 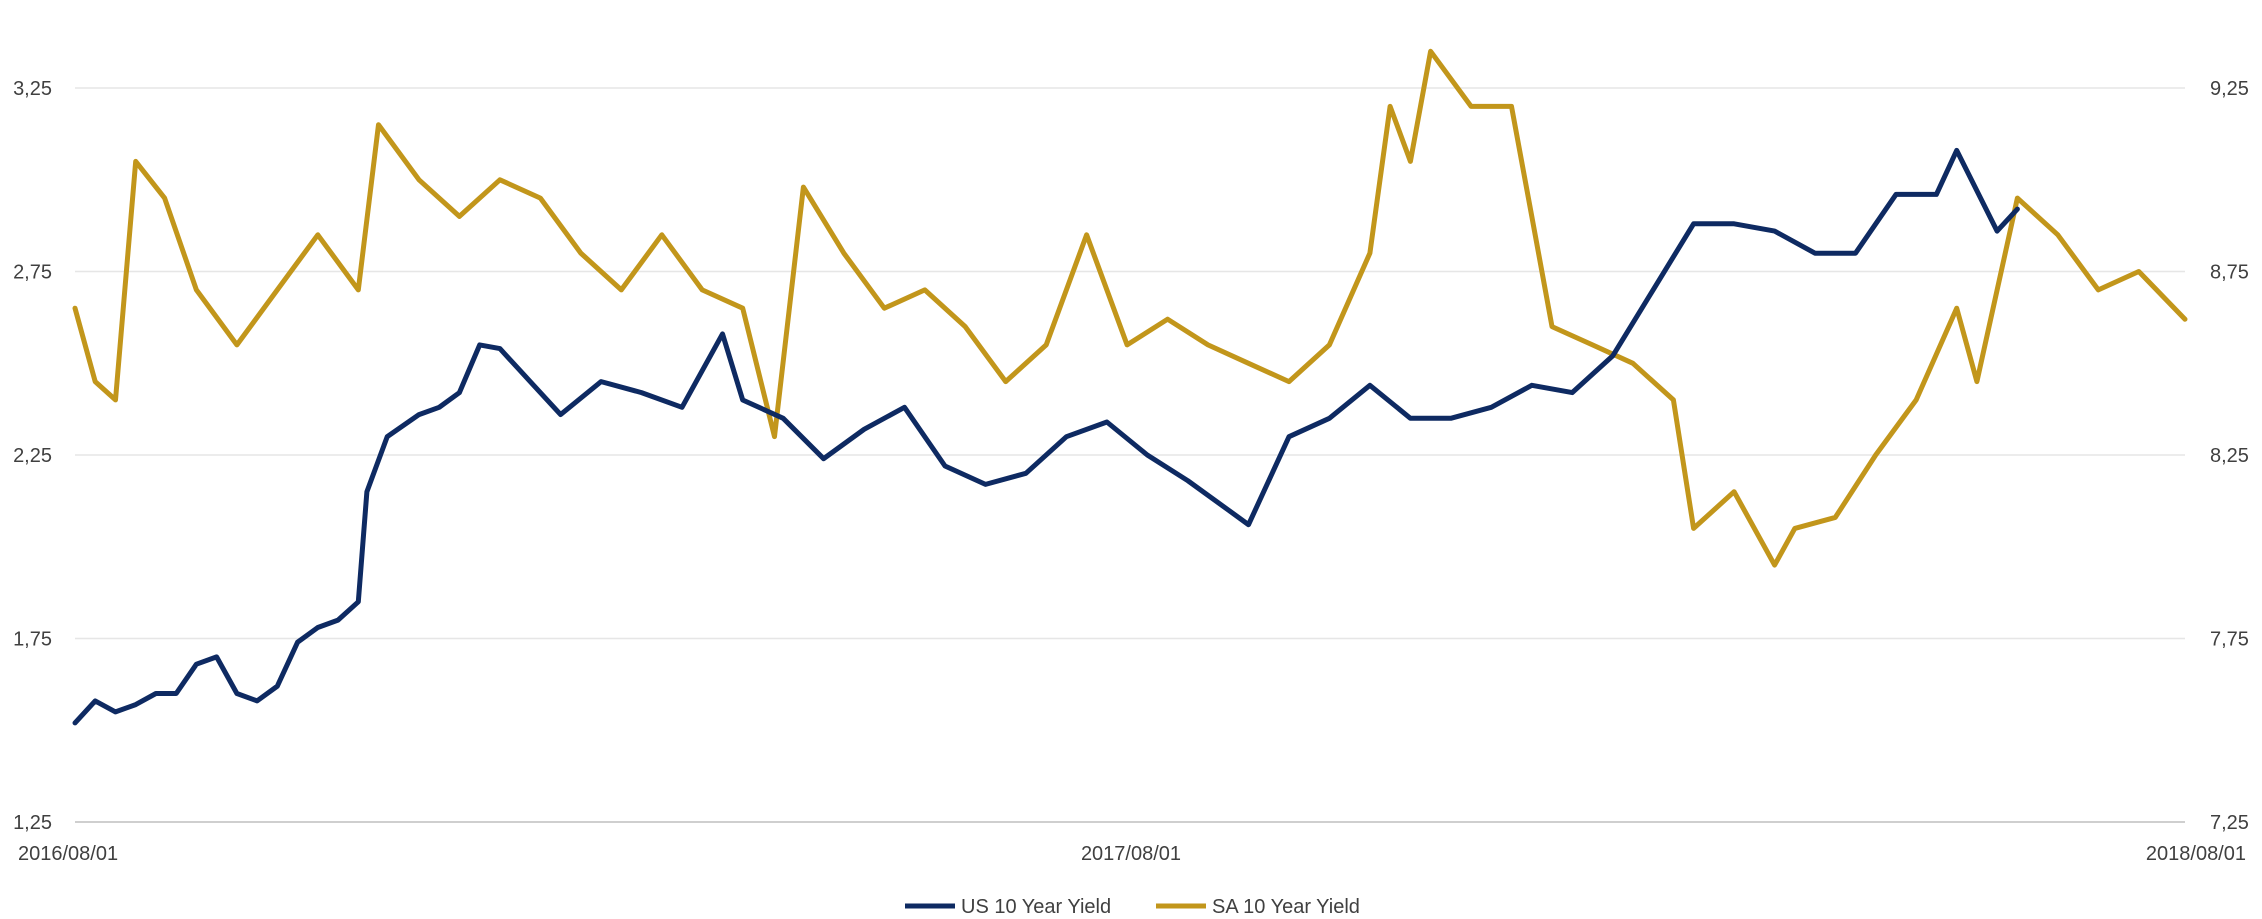 What do you see at coordinates (1132, 907) in the screenshot?
I see `legend: US 10 Year Yield SA 10 Year Yield` at bounding box center [1132, 907].